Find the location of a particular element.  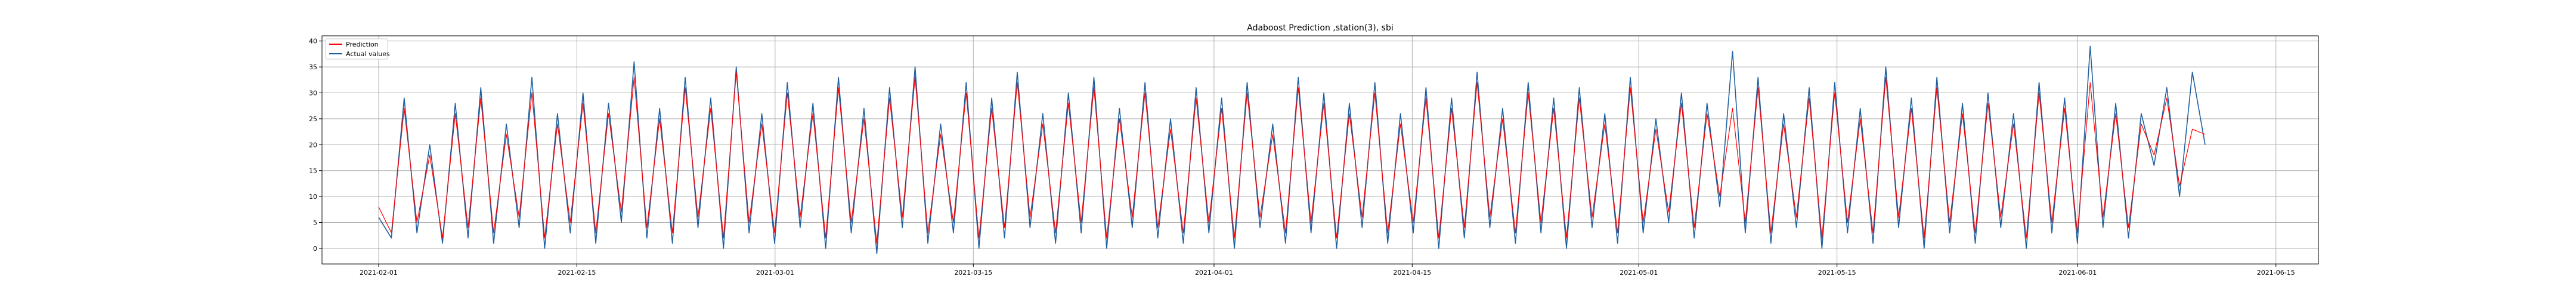

y-tick-label: 10 is located at coordinates (313, 197).